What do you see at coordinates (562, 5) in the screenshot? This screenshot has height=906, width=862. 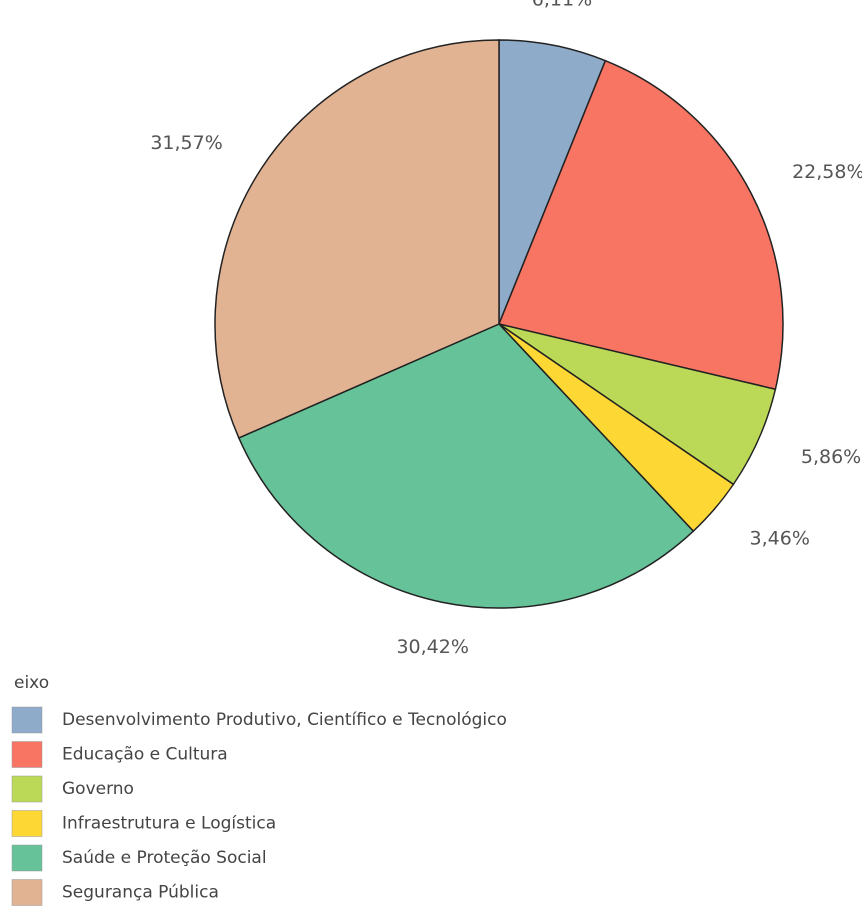 I see `data-label: 6,11%` at bounding box center [562, 5].